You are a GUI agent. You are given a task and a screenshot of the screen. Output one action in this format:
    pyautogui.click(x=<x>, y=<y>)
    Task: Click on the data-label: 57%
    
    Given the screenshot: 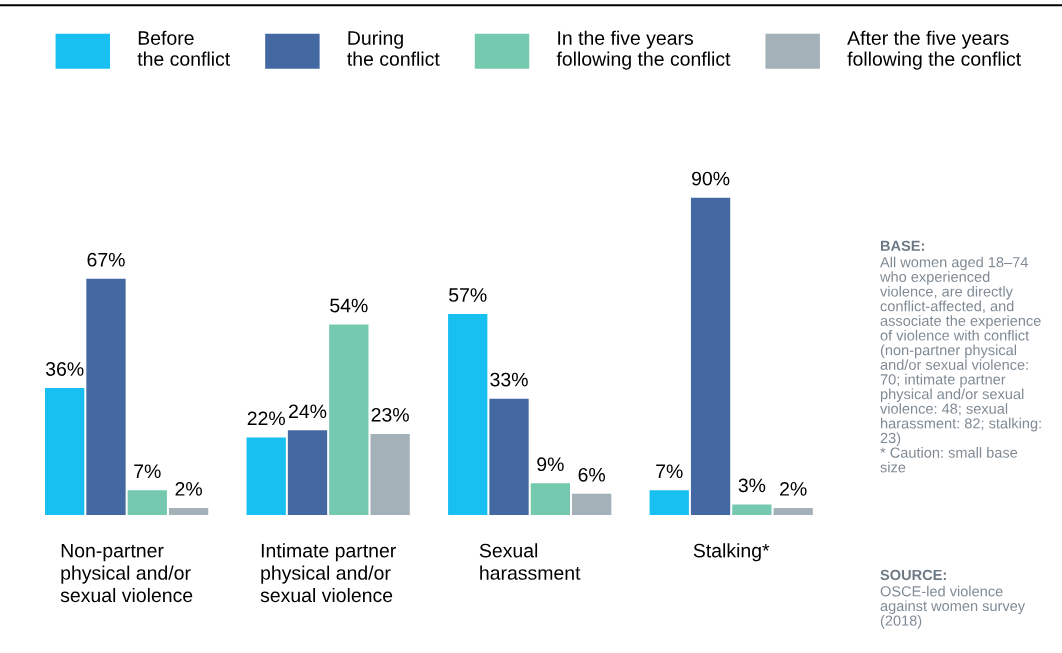 What is the action you would take?
    pyautogui.click(x=468, y=295)
    